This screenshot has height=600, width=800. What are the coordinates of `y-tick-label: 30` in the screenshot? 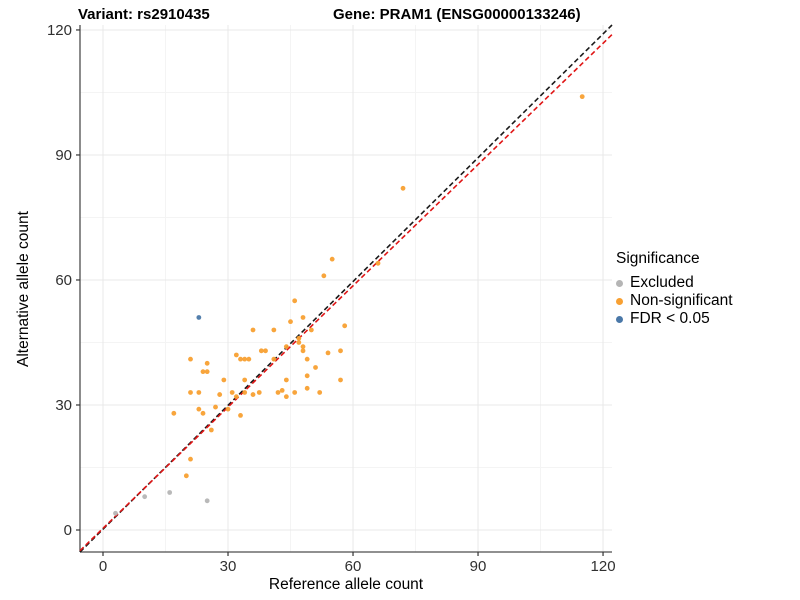 It's located at (63, 405).